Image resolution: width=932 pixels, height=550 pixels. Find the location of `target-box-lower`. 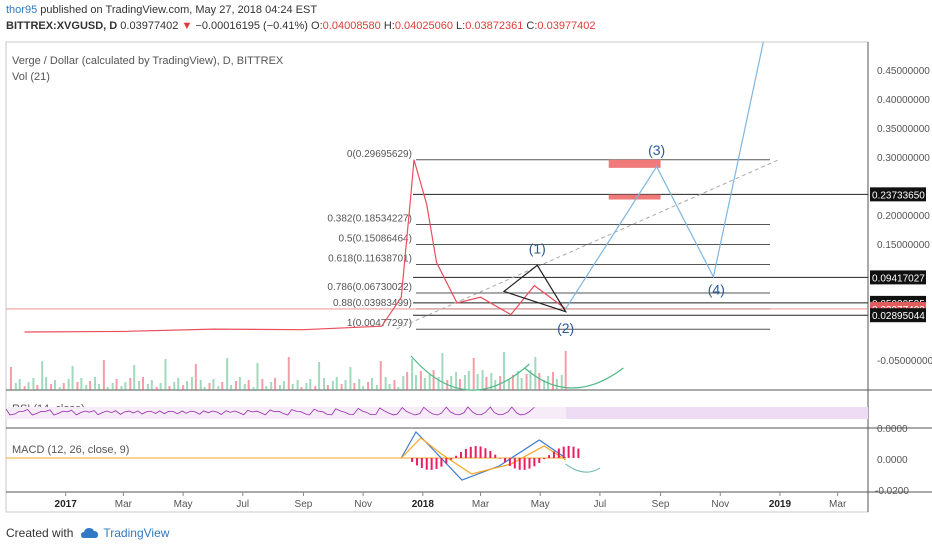

target-box-lower is located at coordinates (634, 197).